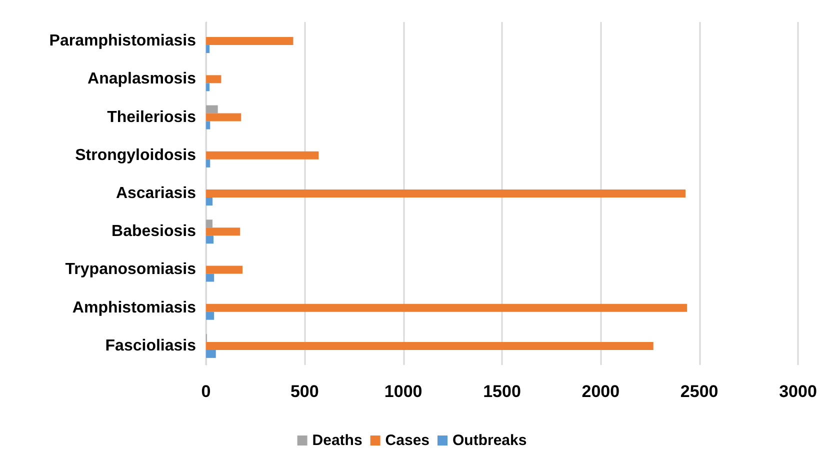 The image size is (824, 453). Describe the element at coordinates (304, 391) in the screenshot. I see `x-tick-label: 500` at that location.